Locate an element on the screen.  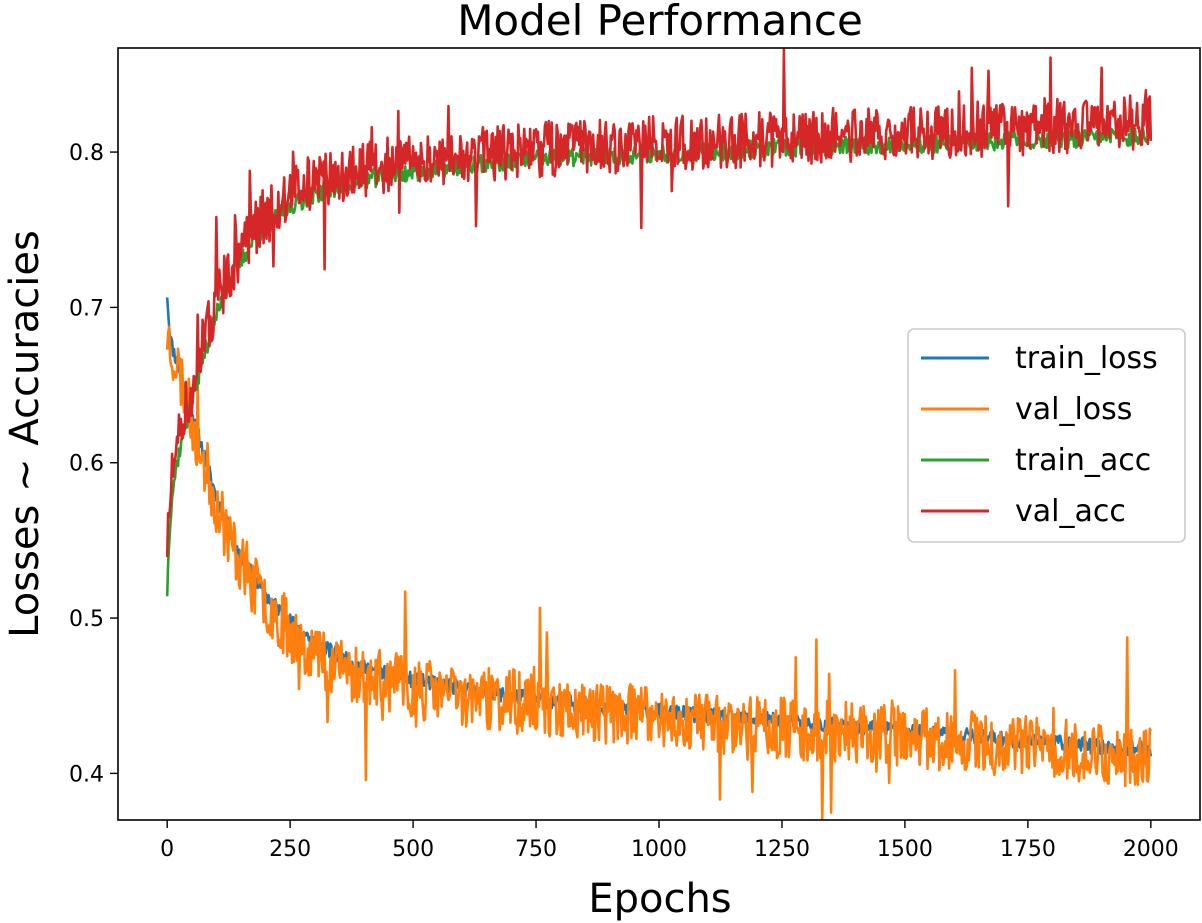
x-axis-label: Epochs is located at coordinates (659, 899).